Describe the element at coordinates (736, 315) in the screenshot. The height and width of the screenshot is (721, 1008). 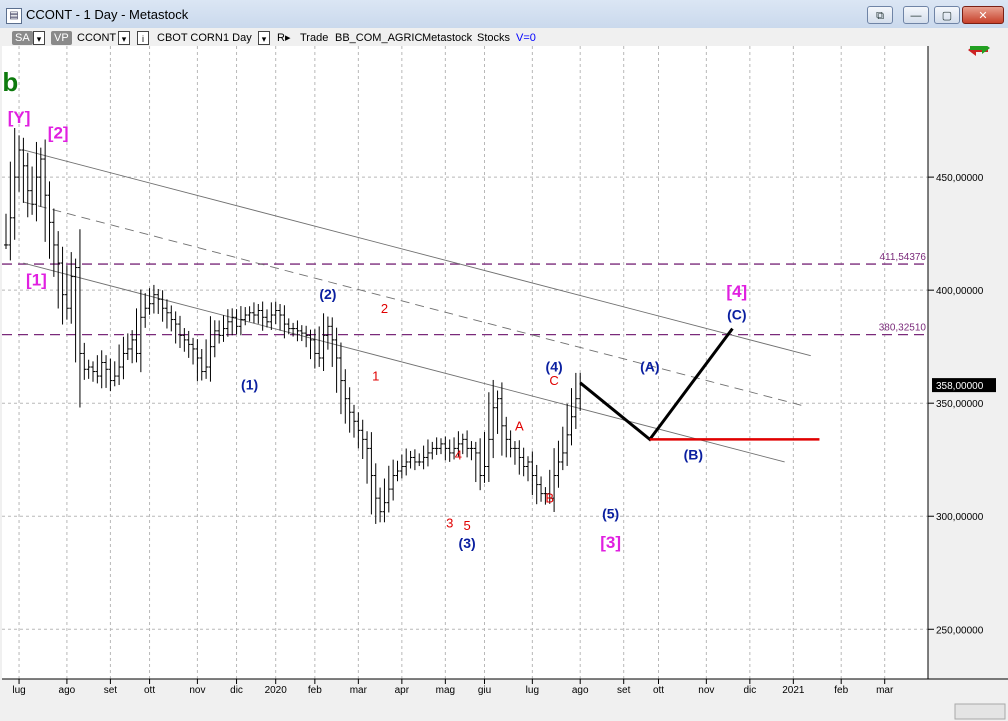
I see `wave-label-21: (C)` at that location.